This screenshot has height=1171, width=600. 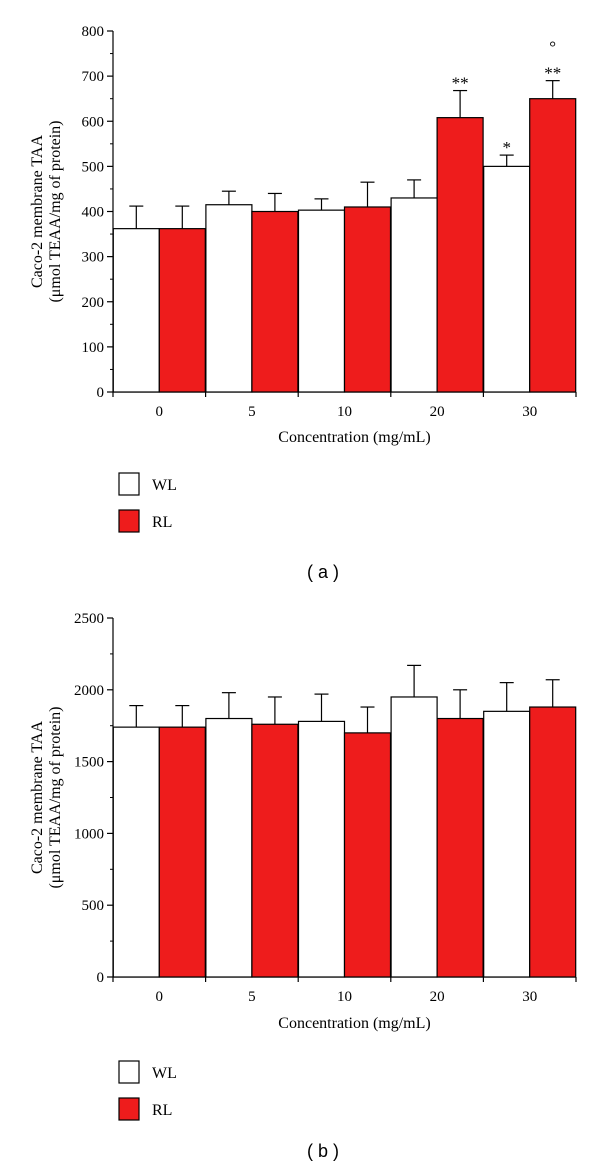 I want to click on b-x-tick-label: 0, so click(x=160, y=997).